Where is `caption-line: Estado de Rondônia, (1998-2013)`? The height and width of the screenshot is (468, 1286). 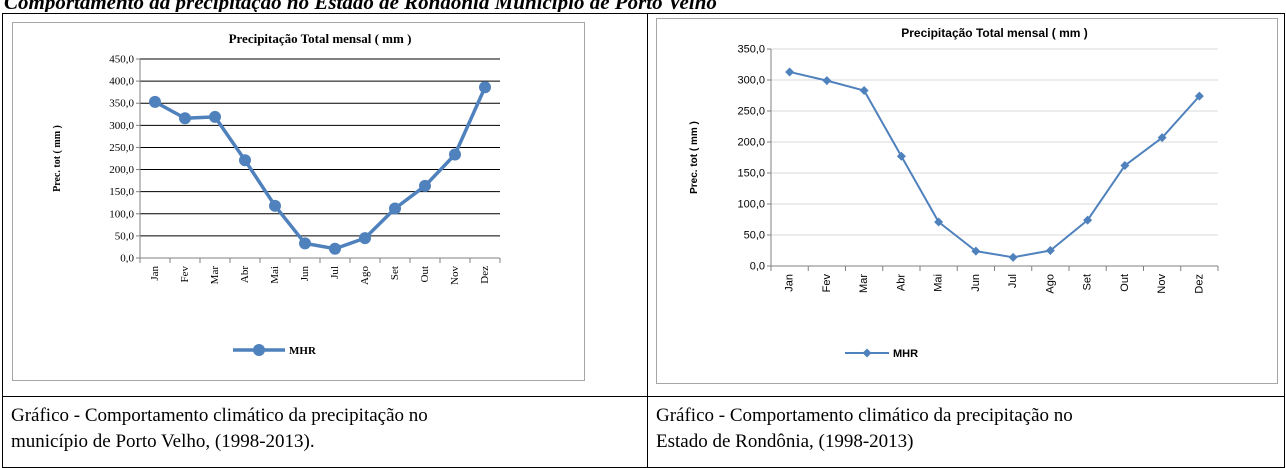
caption-line: Estado de Rondônia, (1998-2013) is located at coordinates (785, 441).